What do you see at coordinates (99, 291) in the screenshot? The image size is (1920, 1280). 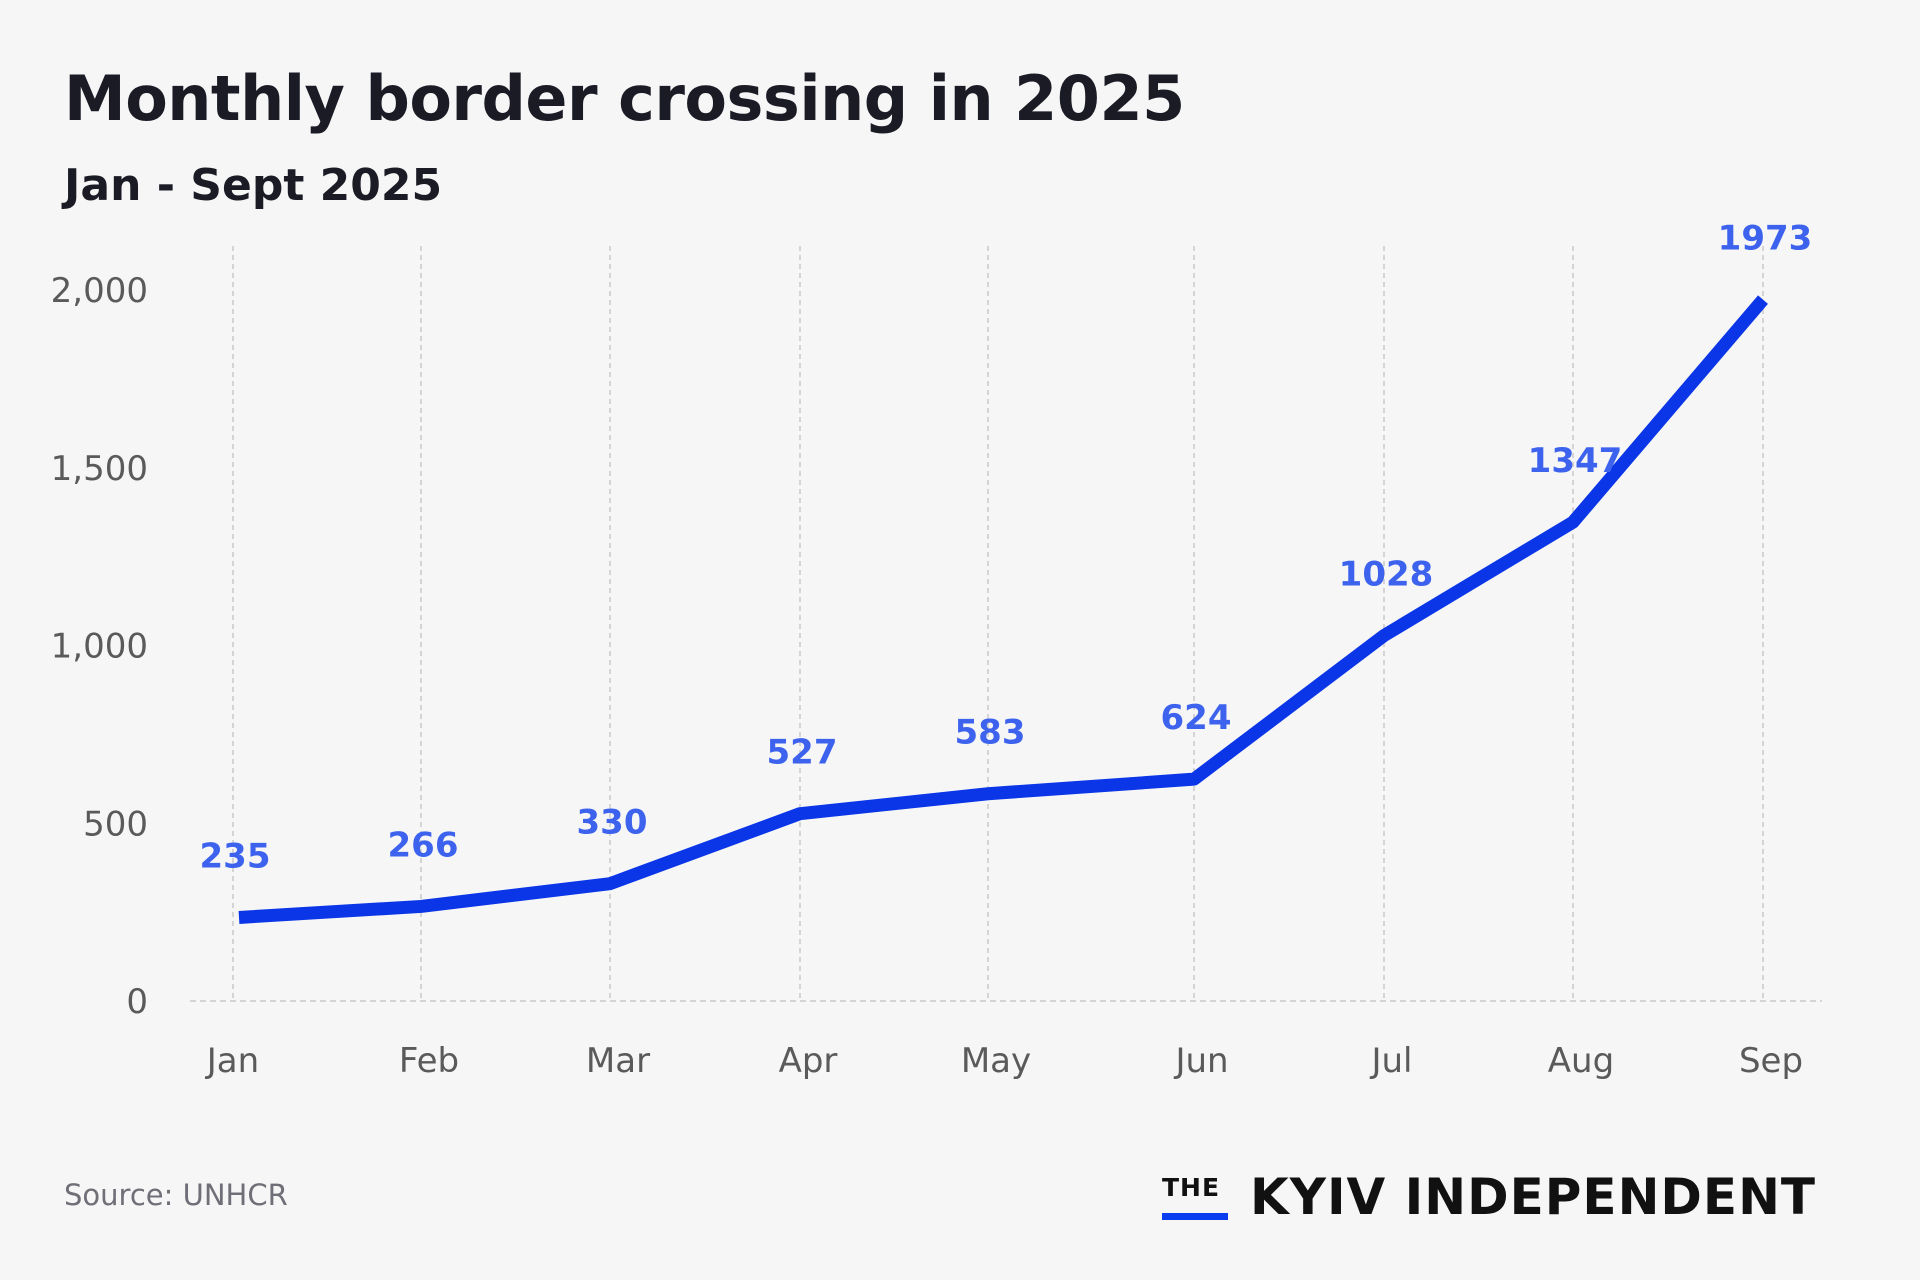 I see `y-tick-label: 2,000` at bounding box center [99, 291].